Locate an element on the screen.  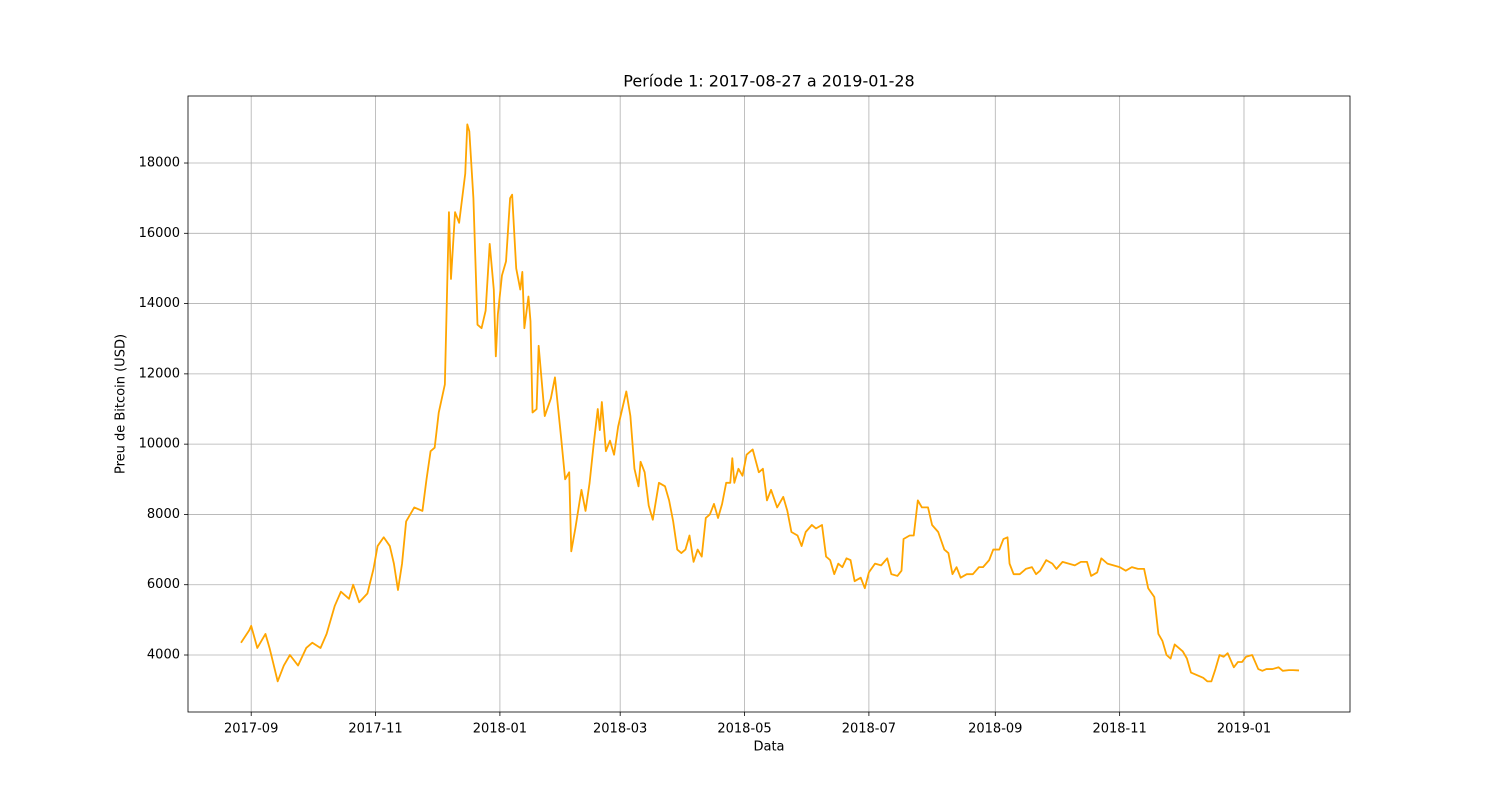
x-axis-label: Data is located at coordinates (768, 747).